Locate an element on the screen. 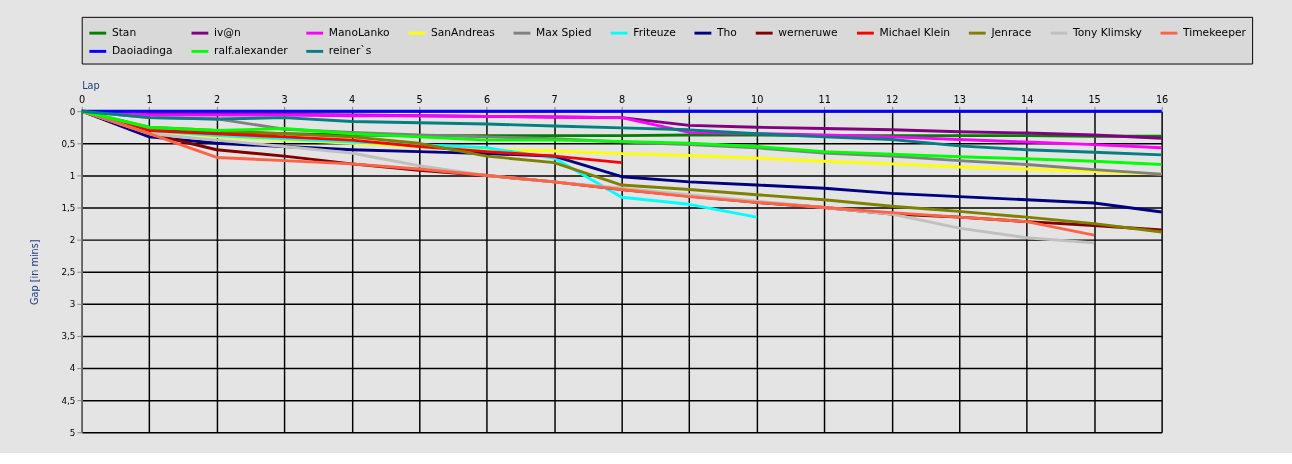 This screenshot has width=1292, height=464. x-tick-label: 10 is located at coordinates (757, 99).